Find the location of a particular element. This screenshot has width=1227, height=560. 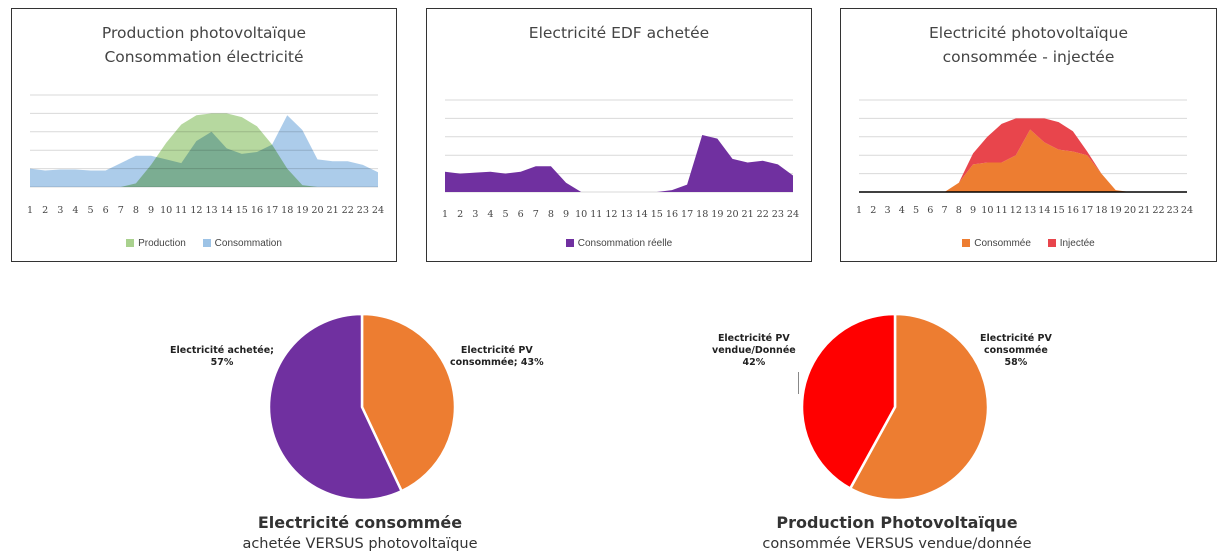

chart-title-line: consommée - injectée is located at coordinates (1028, 57).